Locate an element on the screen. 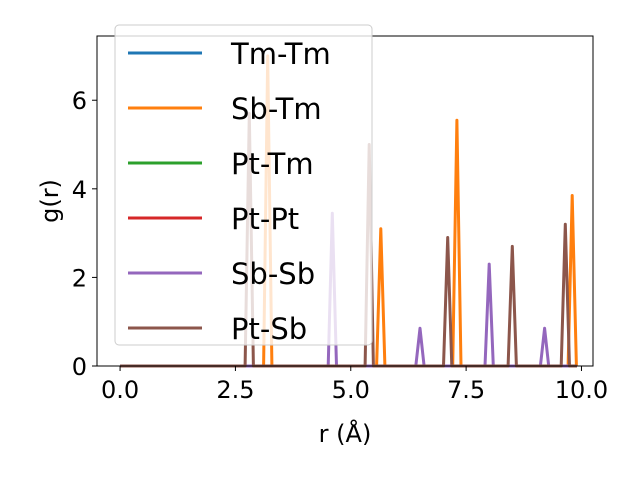  x-tick-label: 2.5 is located at coordinates (235, 390).